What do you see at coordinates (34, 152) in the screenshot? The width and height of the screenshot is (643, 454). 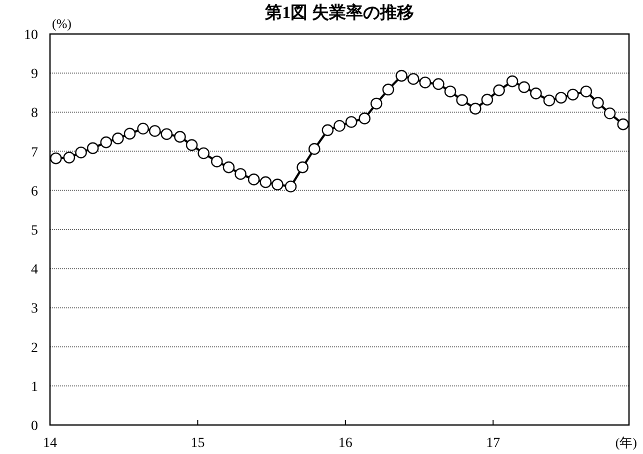 I see `y-tick-label: 7` at bounding box center [34, 152].